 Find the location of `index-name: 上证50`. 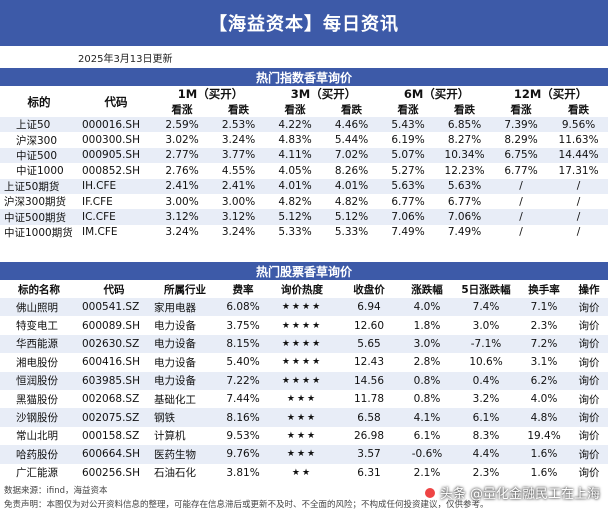

index-name: 上证50 is located at coordinates (33, 125).